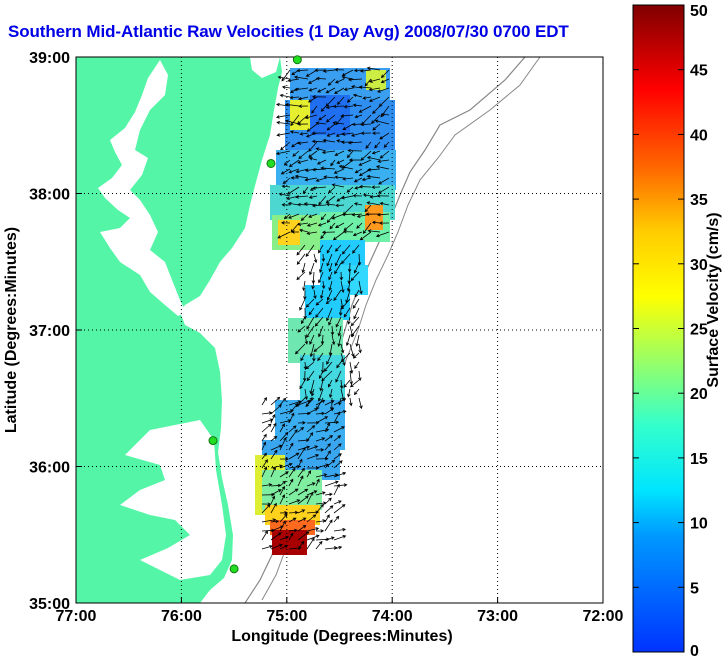 This screenshot has width=724, height=659. I want to click on y-tick-label: 35:00, so click(49, 604).